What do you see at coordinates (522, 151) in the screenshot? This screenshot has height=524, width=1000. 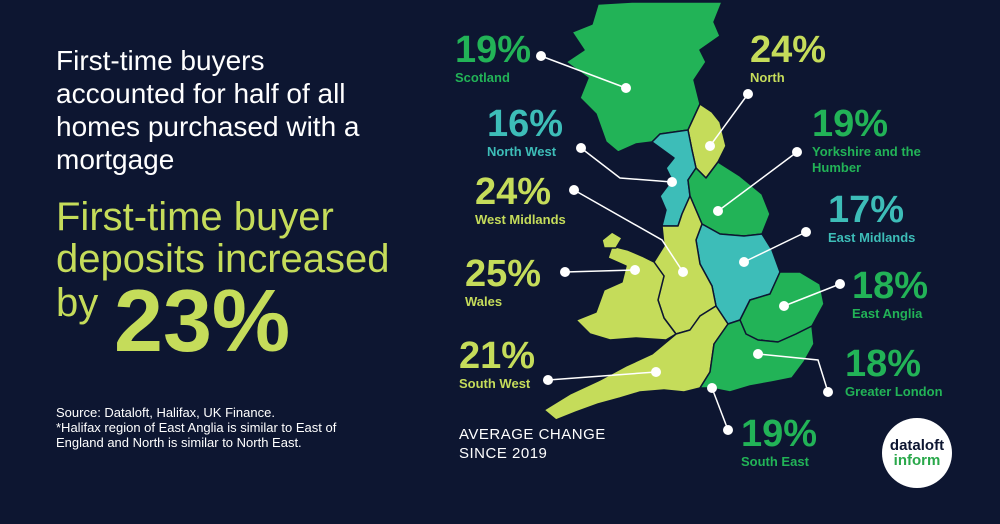 I see `name-north-west: North West` at bounding box center [522, 151].